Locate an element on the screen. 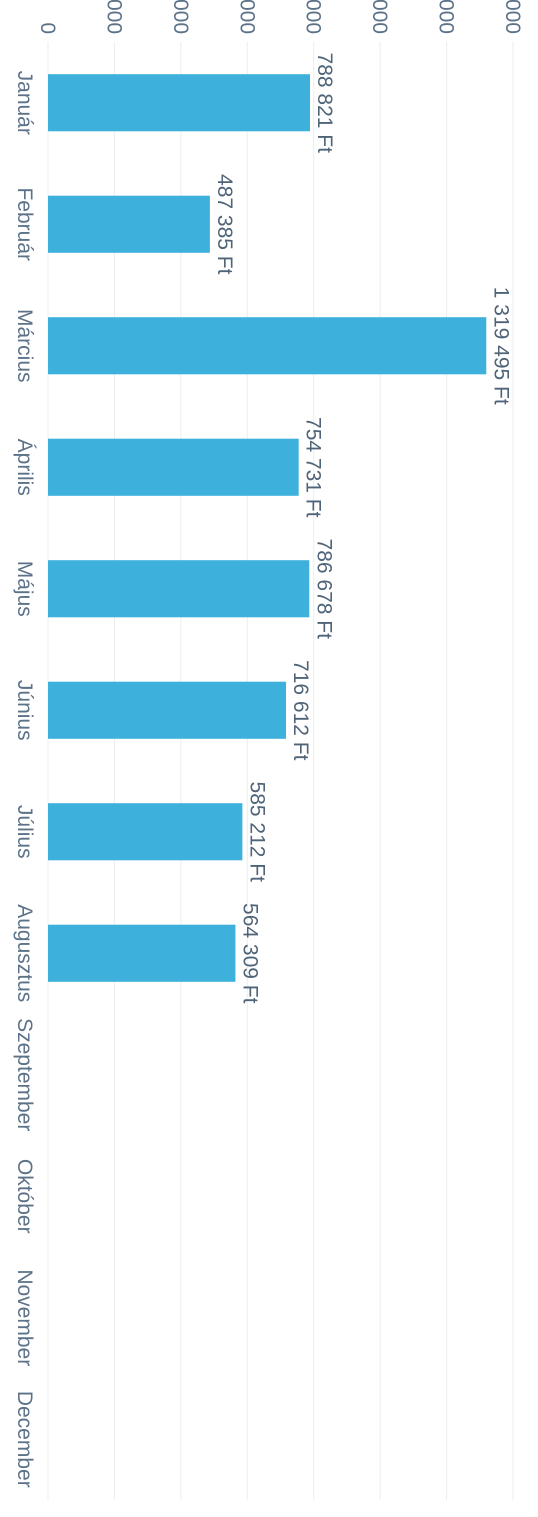  x-category-label: November is located at coordinates (24, 1317).